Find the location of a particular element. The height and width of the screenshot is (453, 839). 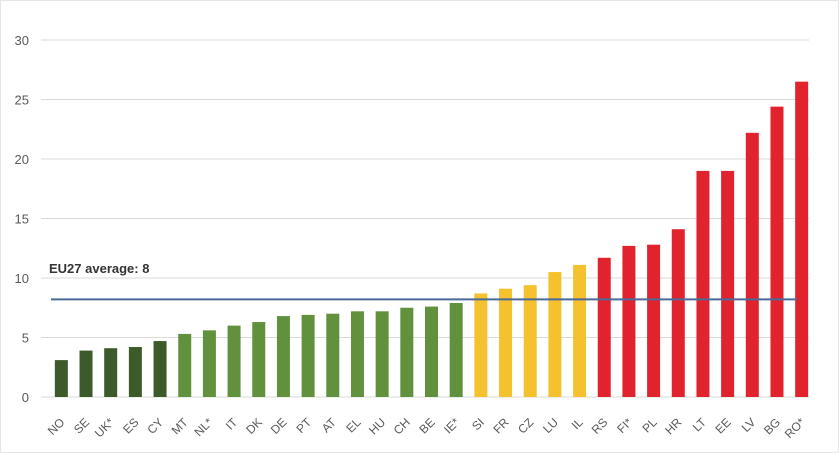

bar-nl-star is located at coordinates (209, 363).